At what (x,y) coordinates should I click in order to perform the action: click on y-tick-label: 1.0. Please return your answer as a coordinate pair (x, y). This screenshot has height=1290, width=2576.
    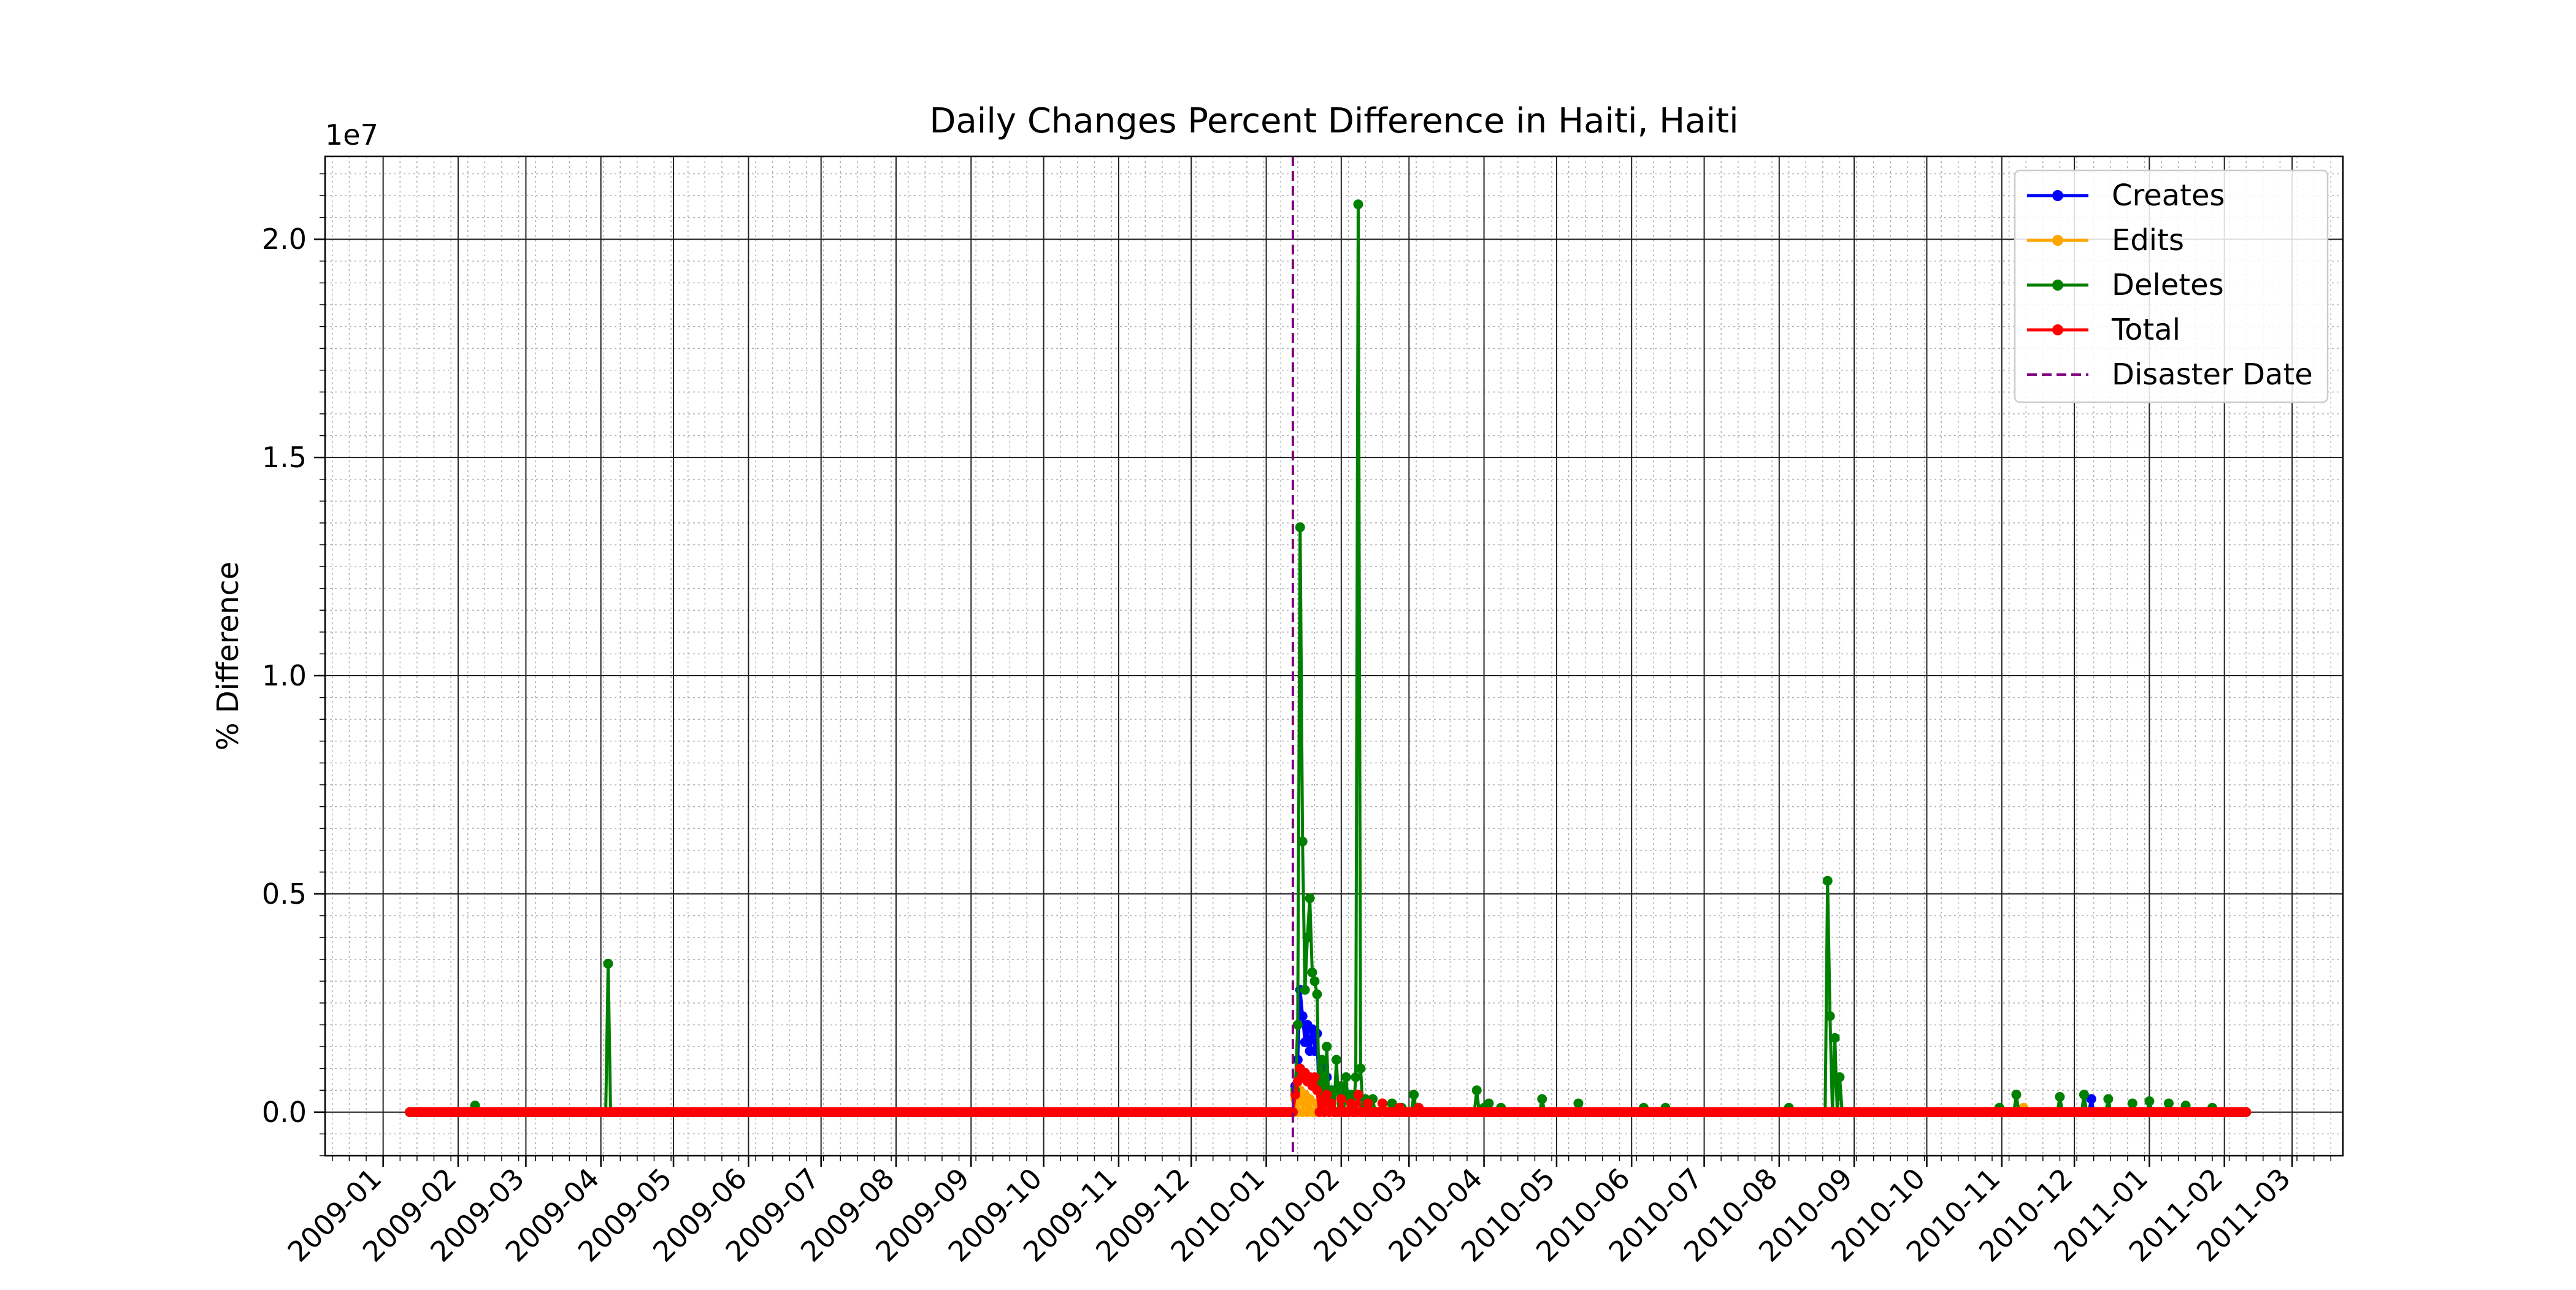
    Looking at the image, I should click on (284, 675).